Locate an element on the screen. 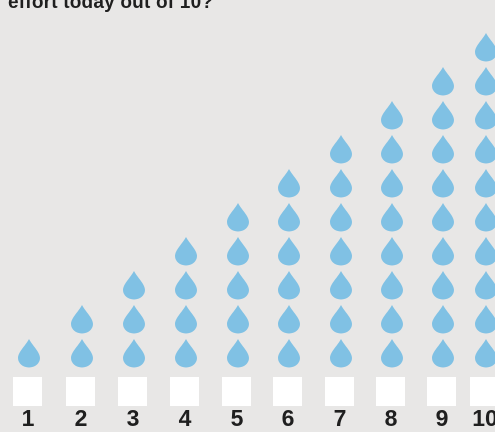 The height and width of the screenshot is (432, 495). rating-number-label: 6 is located at coordinates (288, 418).